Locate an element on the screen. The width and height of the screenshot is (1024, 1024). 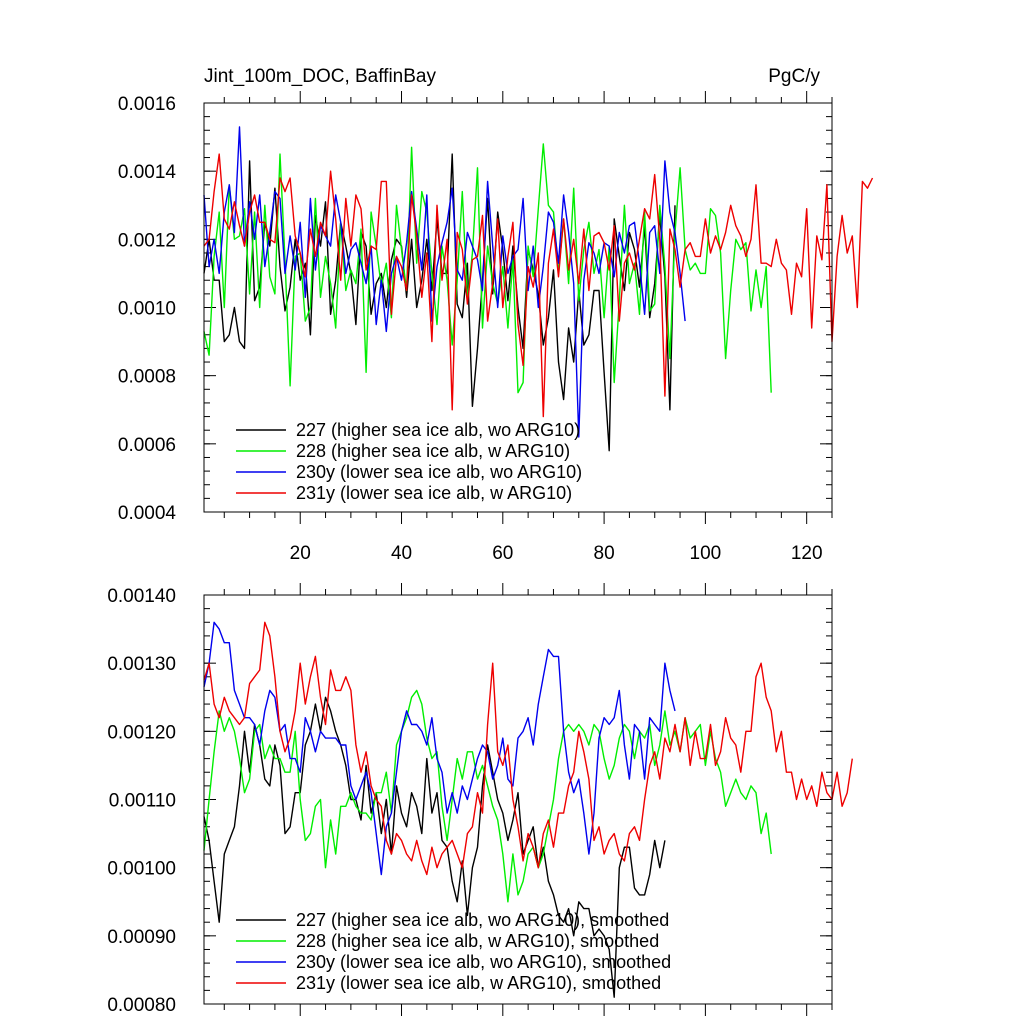
x-tick-label: 120 is located at coordinates (807, 553).